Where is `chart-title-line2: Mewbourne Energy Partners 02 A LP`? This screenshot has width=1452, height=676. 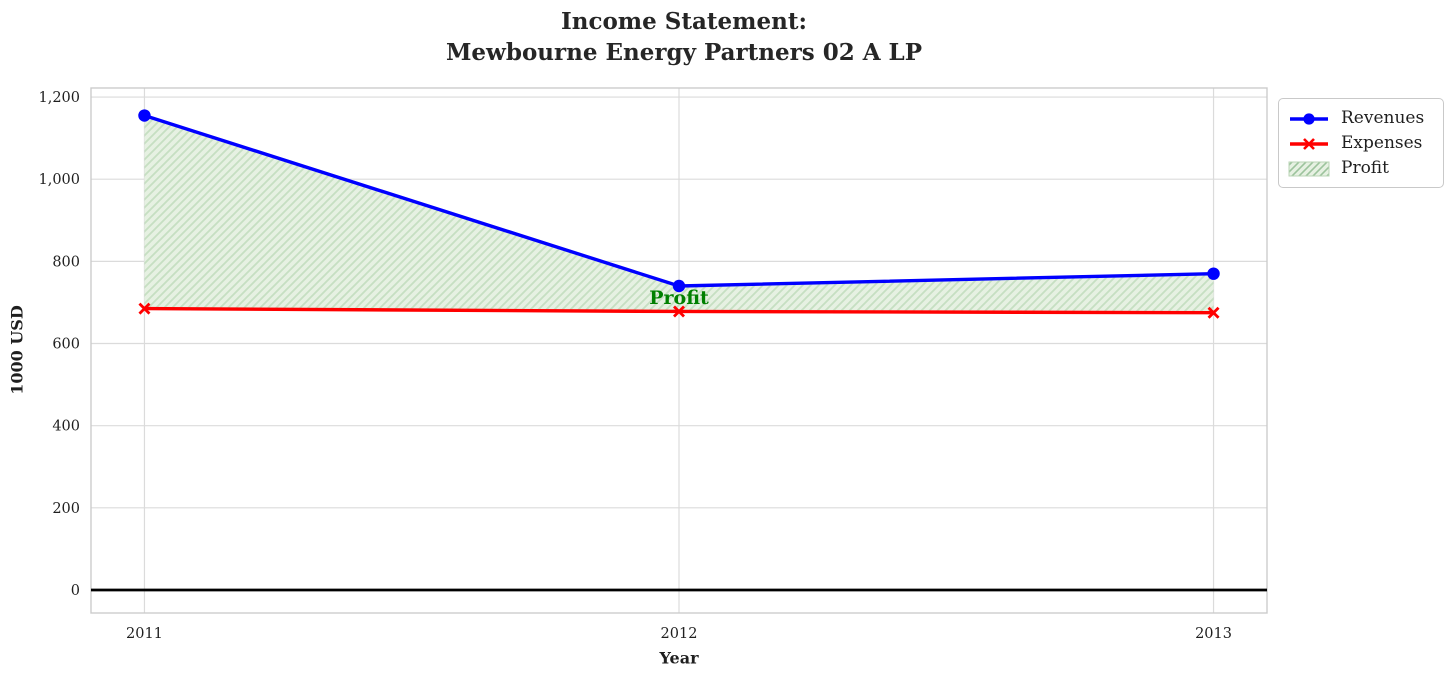 chart-title-line2: Mewbourne Energy Partners 02 A LP is located at coordinates (684, 52).